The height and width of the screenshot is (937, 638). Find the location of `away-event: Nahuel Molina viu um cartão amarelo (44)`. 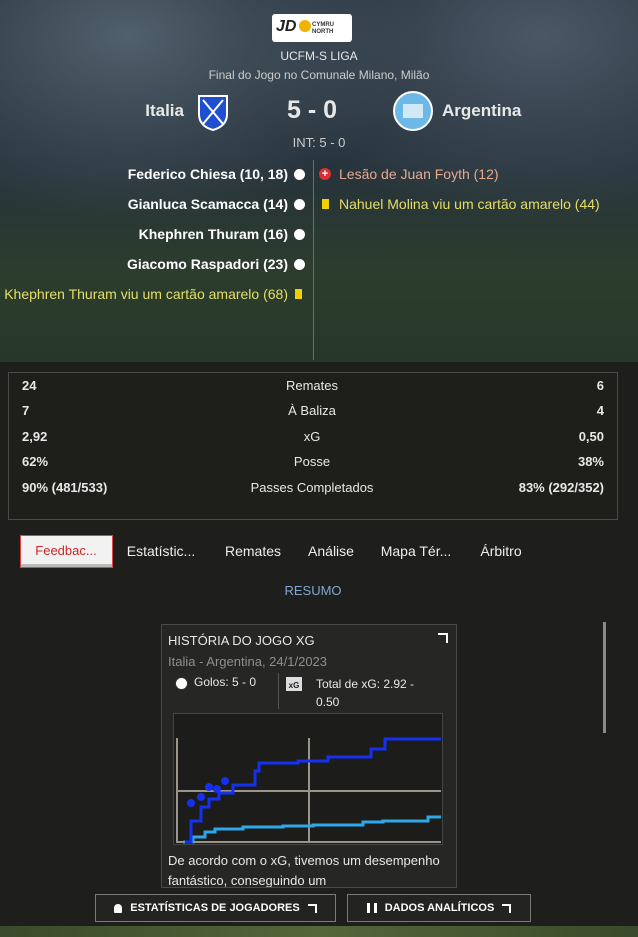

away-event: Nahuel Molina viu um cartão amarelo (44) is located at coordinates (469, 204).